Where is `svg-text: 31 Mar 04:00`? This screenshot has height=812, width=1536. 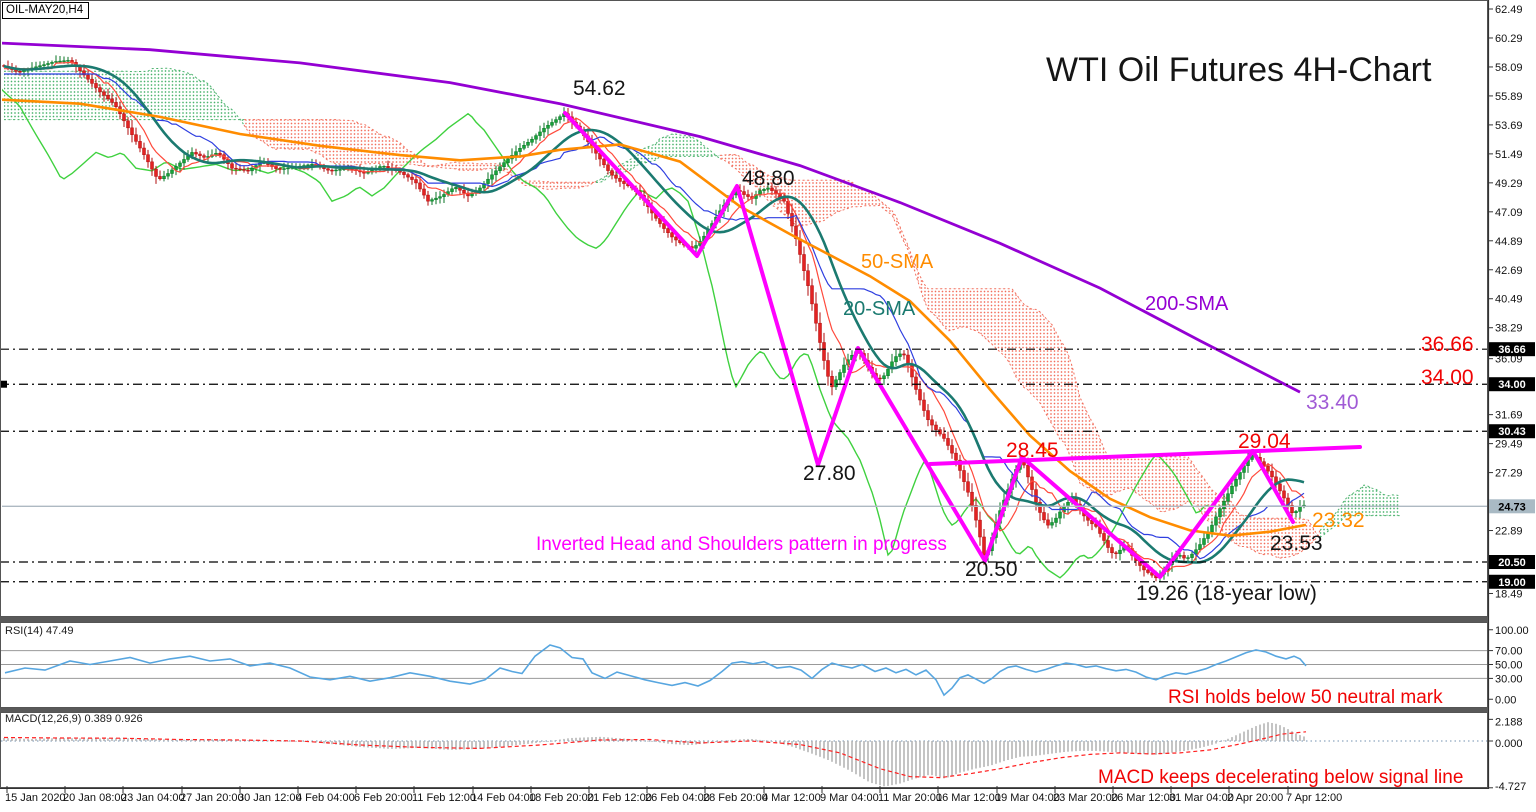 svg-text: 31 Mar 04:00 is located at coordinates (1201, 798).